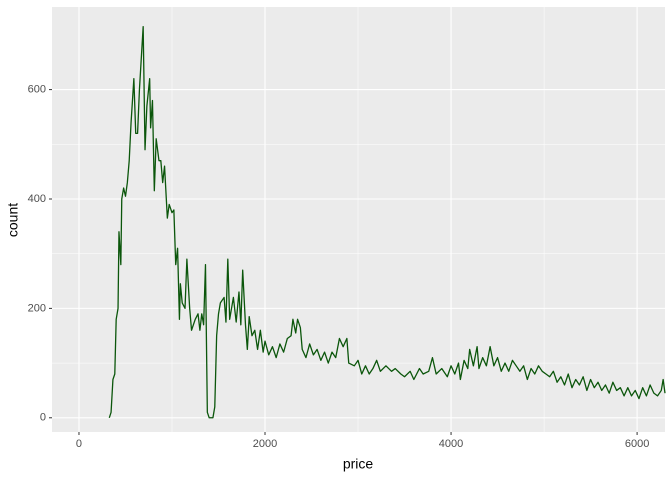 The width and height of the screenshot is (672, 485). I want to click on x-tick-label: 2000, so click(265, 444).